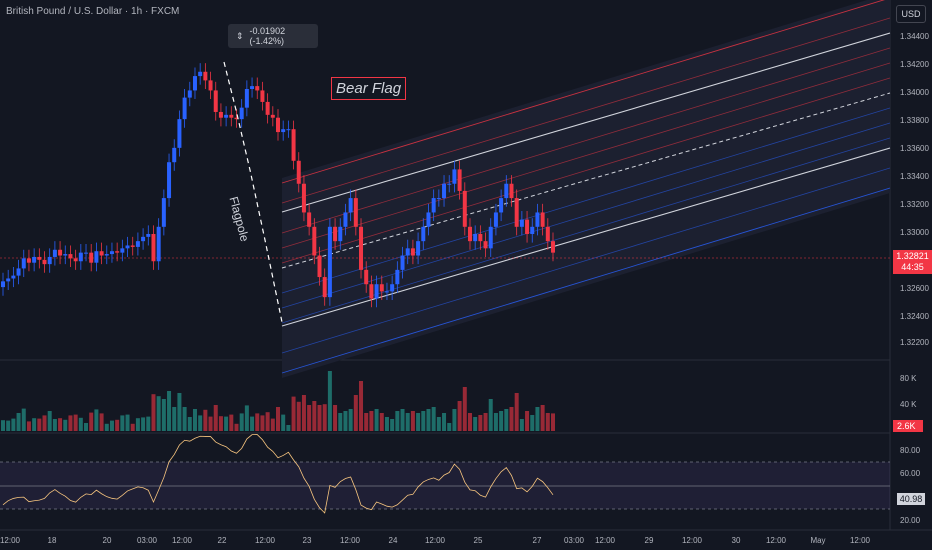 Image resolution: width=932 pixels, height=550 pixels. I want to click on rsi-tick-label: 80.00, so click(910, 450).